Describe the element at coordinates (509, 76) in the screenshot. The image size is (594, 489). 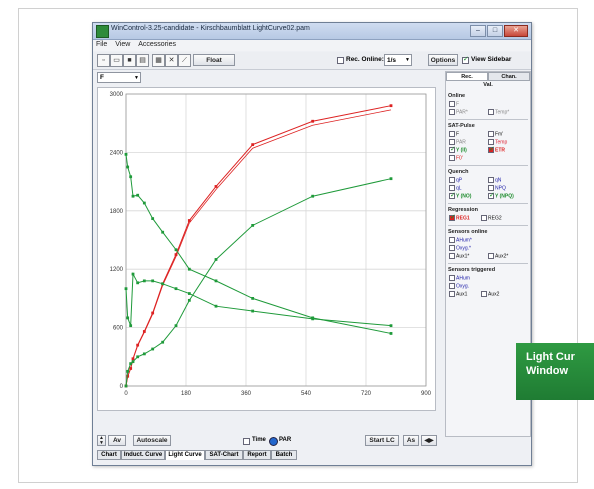
I see `tab-chan: Chan.` at that location.